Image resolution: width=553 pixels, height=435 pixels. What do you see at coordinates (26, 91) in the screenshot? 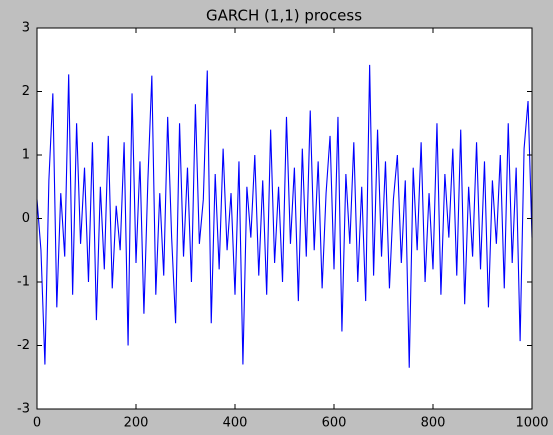
I see `y-tick-label: 2` at bounding box center [26, 91].